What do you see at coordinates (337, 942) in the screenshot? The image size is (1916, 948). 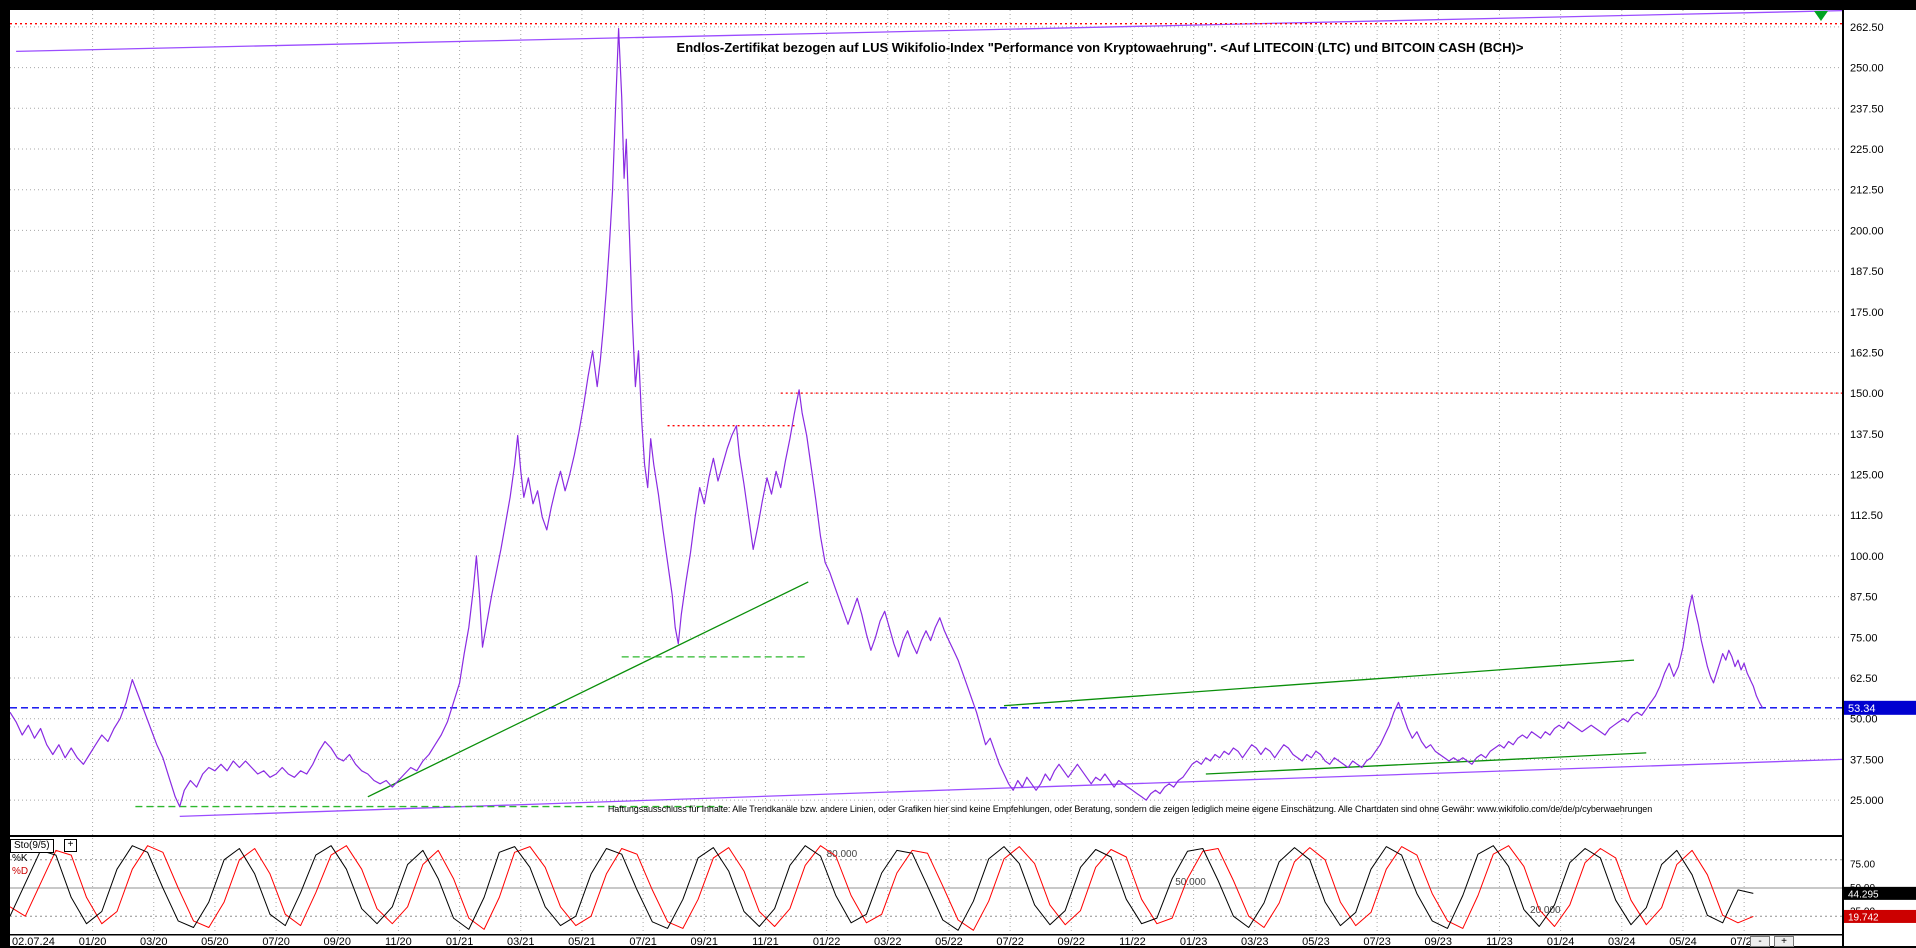 I see `svg-text: 09/20` at bounding box center [337, 942].